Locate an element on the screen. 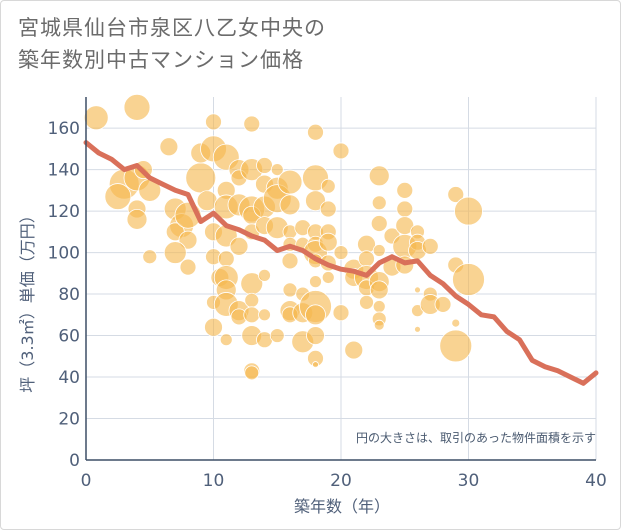  y-tick-label: 60 is located at coordinates (69, 337).